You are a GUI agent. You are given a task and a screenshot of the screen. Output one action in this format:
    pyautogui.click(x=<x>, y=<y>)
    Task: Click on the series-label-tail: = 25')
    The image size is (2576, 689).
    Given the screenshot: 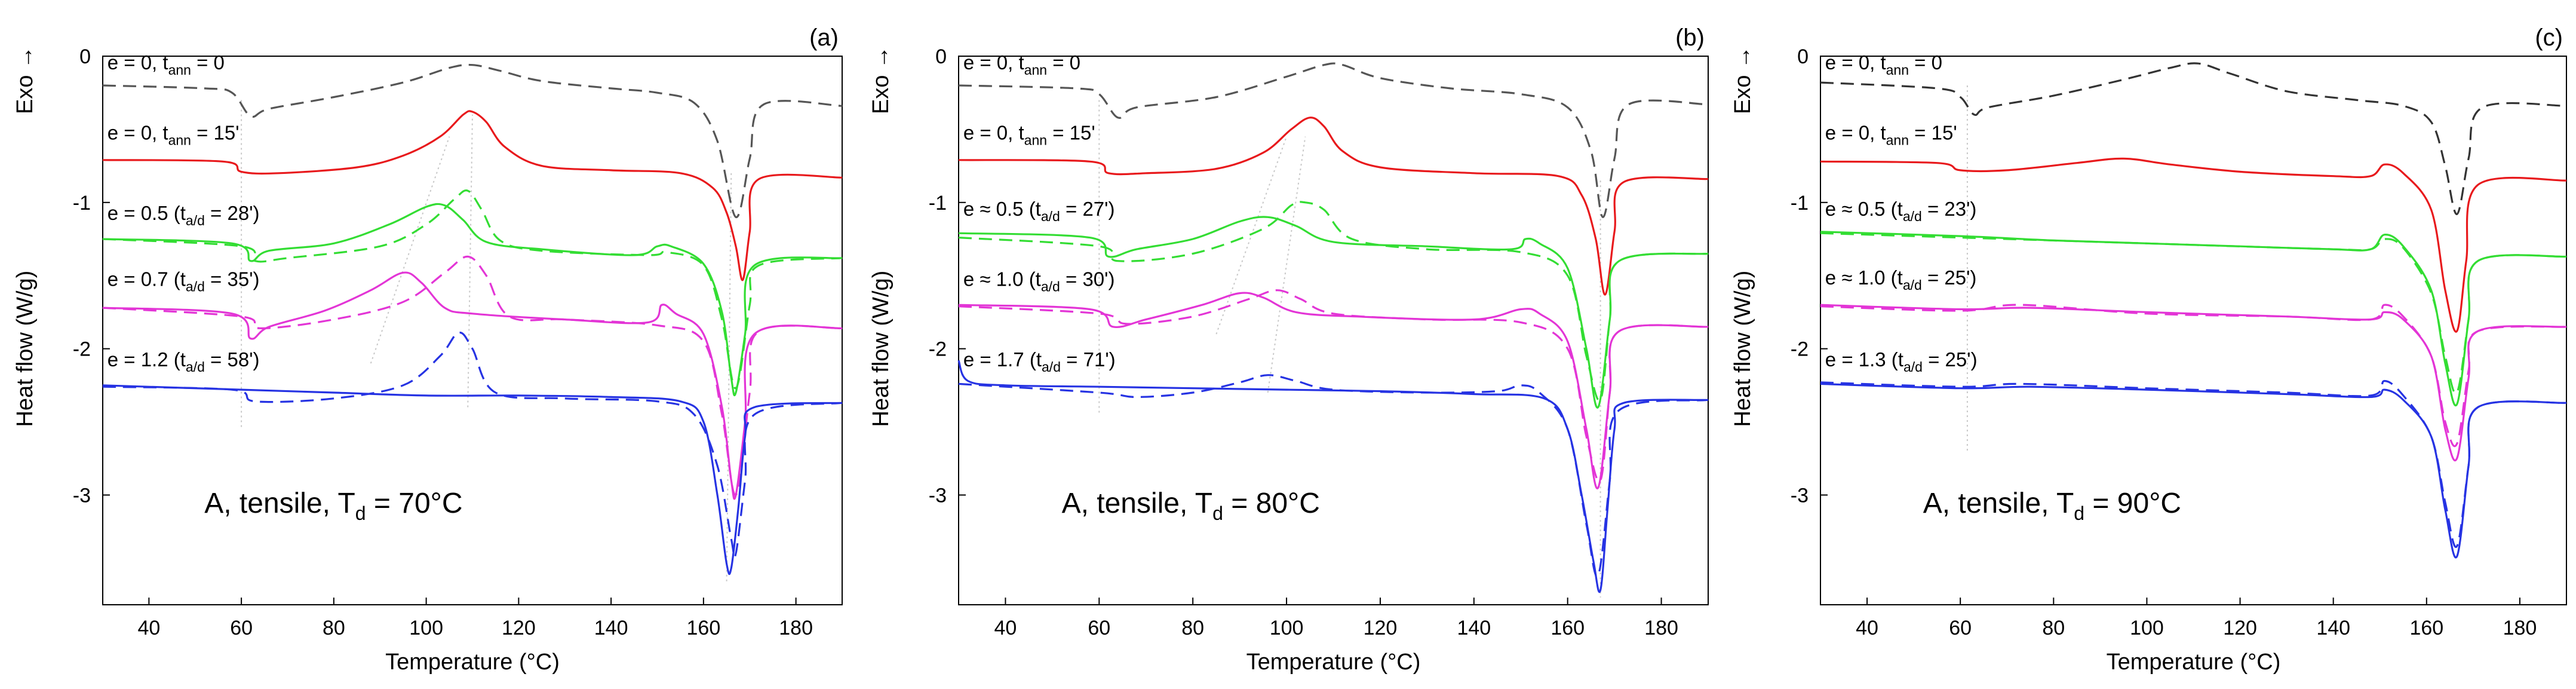 What is the action you would take?
    pyautogui.click(x=1950, y=359)
    